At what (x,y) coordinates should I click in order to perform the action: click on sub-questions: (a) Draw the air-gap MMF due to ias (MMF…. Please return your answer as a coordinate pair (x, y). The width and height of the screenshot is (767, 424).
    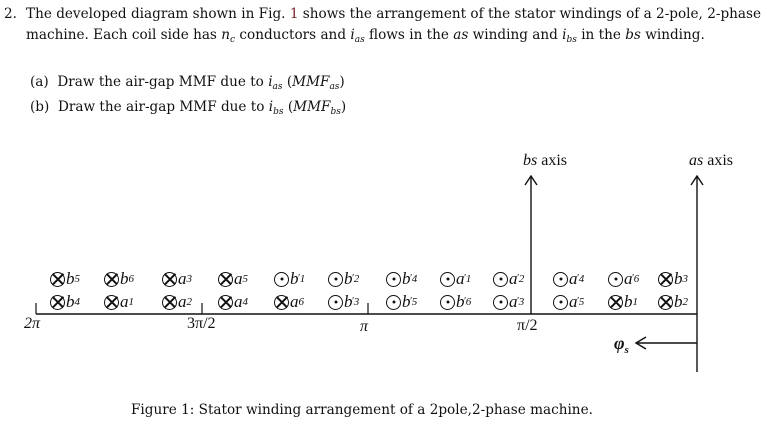
    Looking at the image, I should click on (188, 95).